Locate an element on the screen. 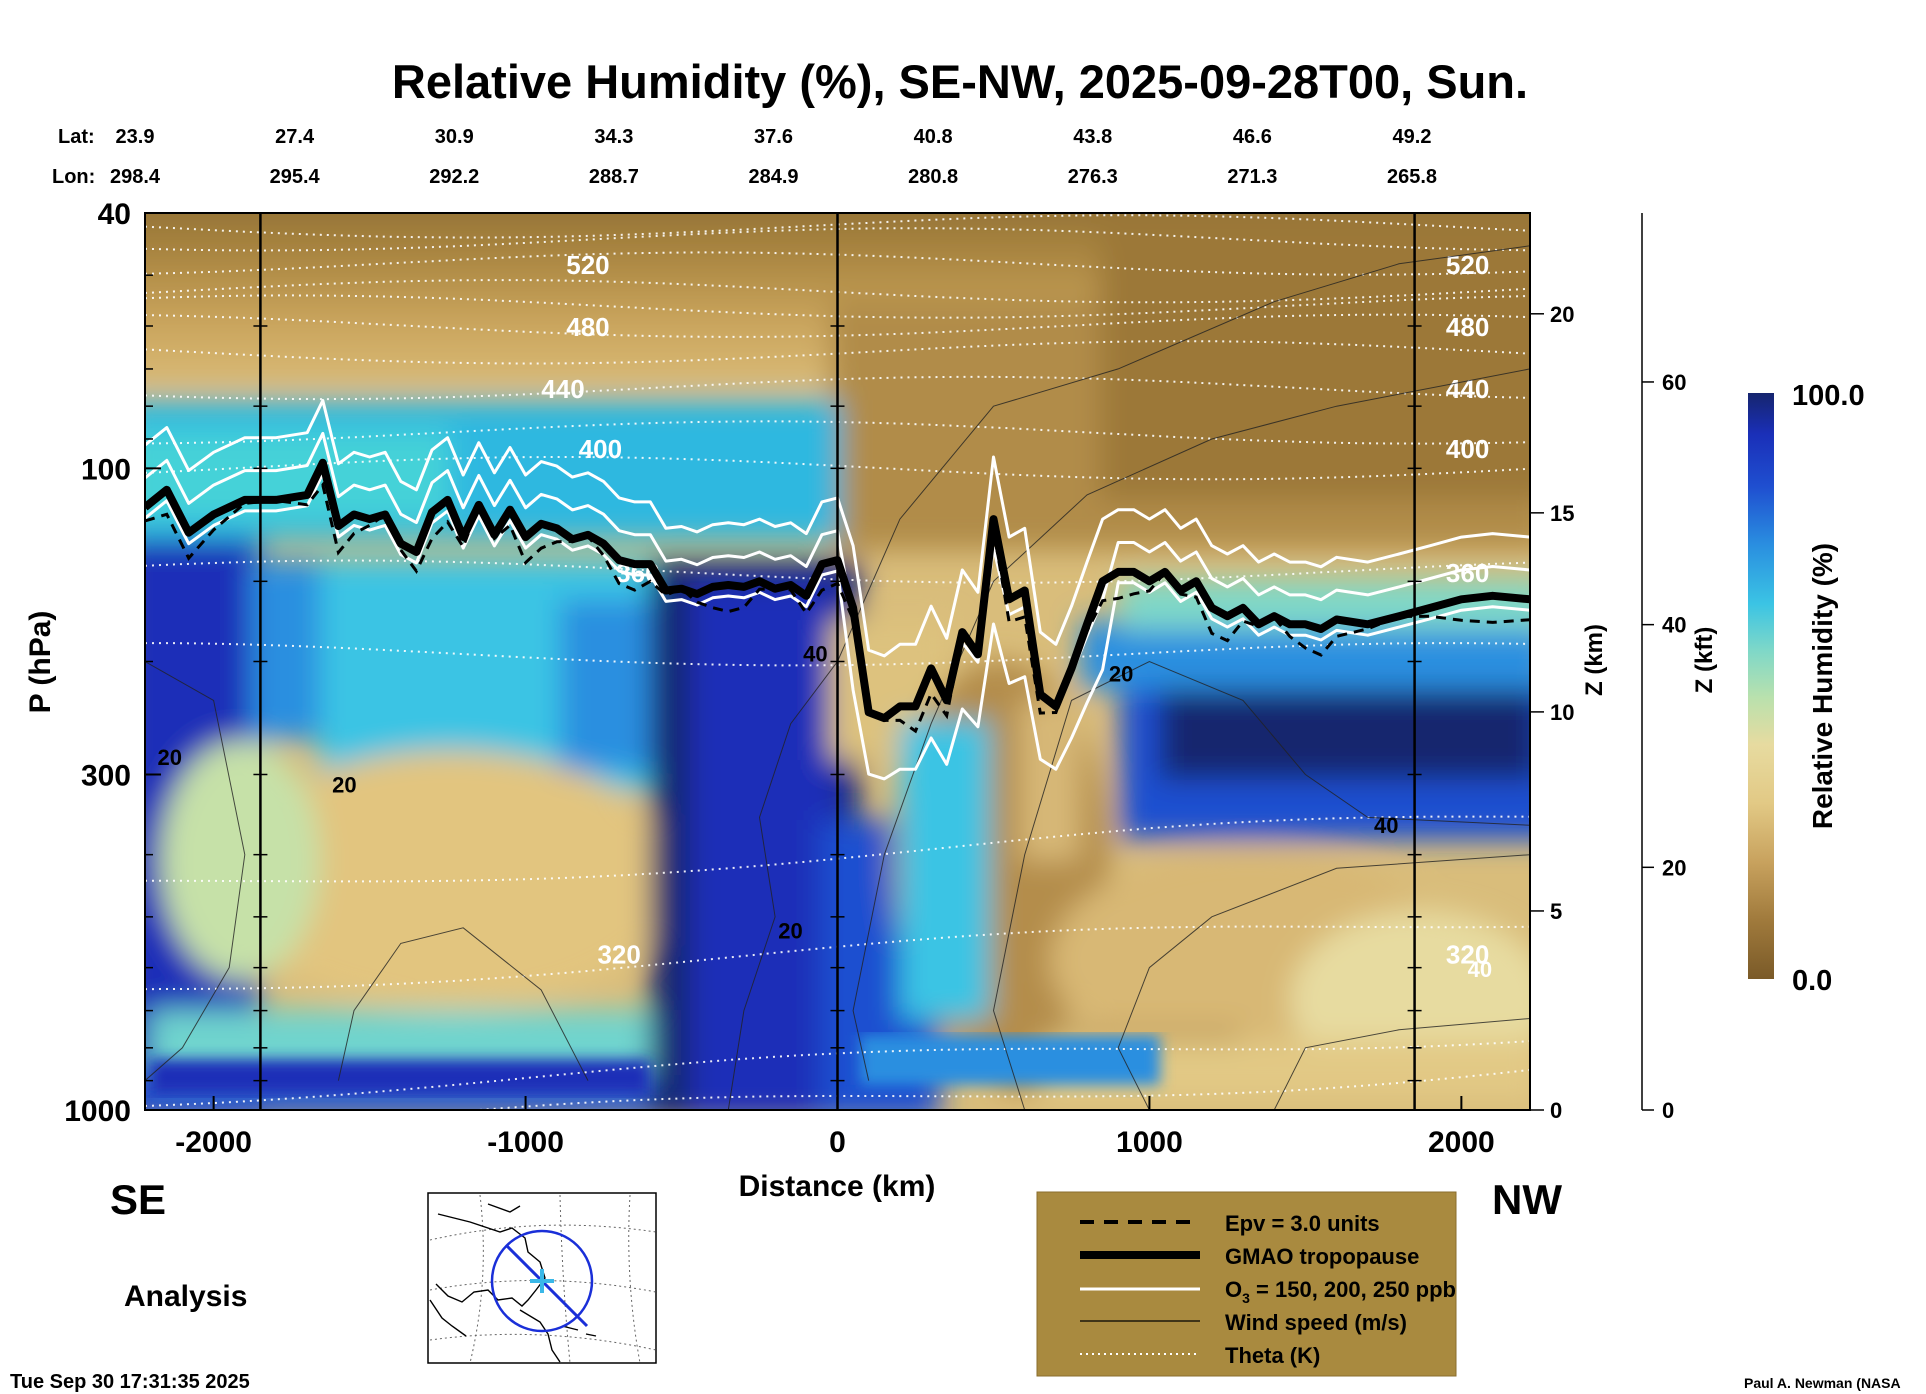 The width and height of the screenshot is (1926, 1394). legend-ozone: O3 = 150, 200, 250 ppb is located at coordinates (1340, 1291).